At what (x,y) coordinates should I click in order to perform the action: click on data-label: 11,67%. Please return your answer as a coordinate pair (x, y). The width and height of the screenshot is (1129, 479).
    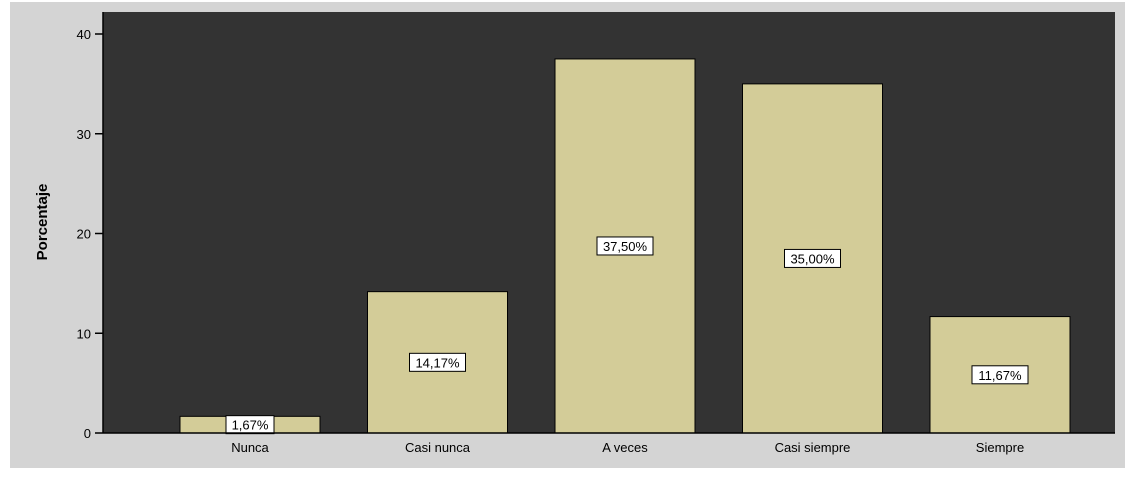
    Looking at the image, I should click on (1000, 375).